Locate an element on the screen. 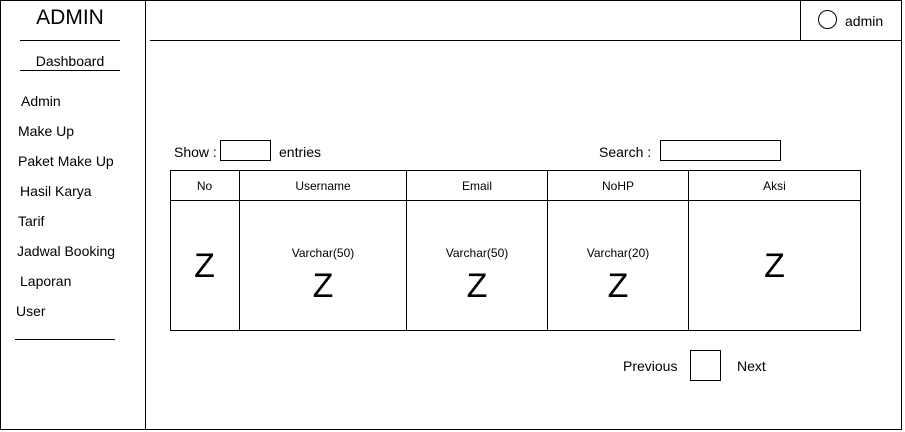  column-header-nohp: NoHP is located at coordinates (617, 186).